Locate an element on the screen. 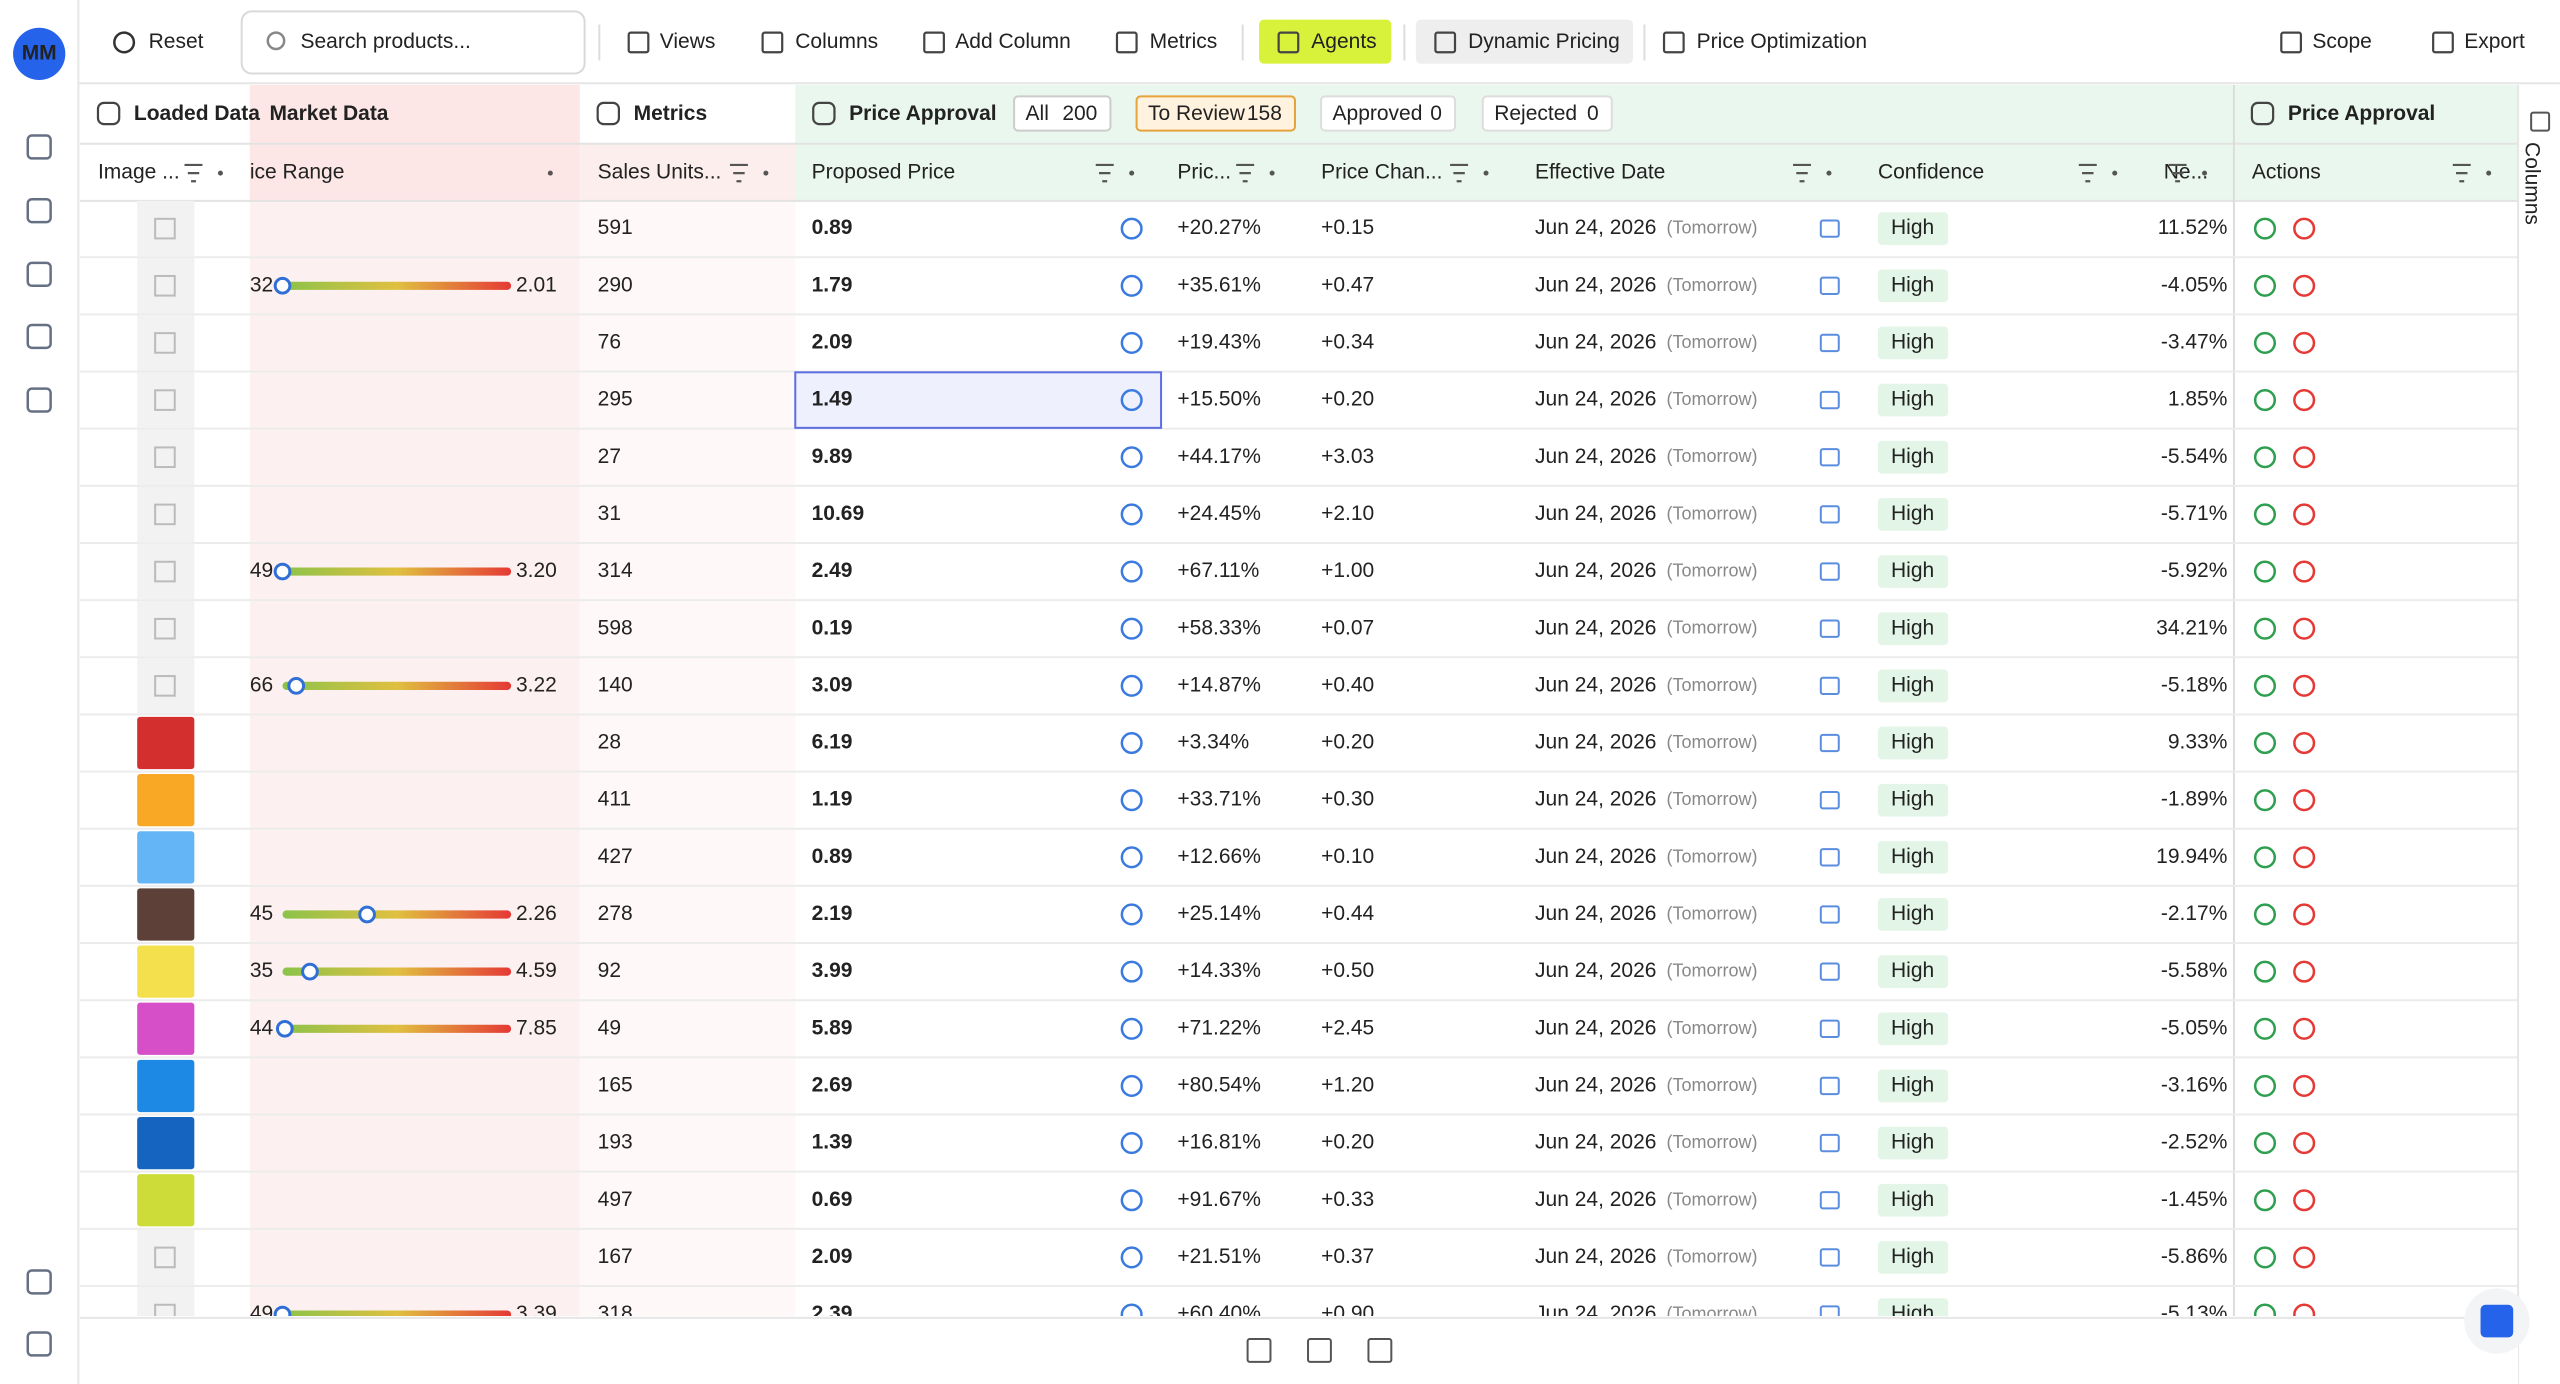 This screenshot has height=1384, width=2560. proposed-price: 1.49 is located at coordinates (832, 399).